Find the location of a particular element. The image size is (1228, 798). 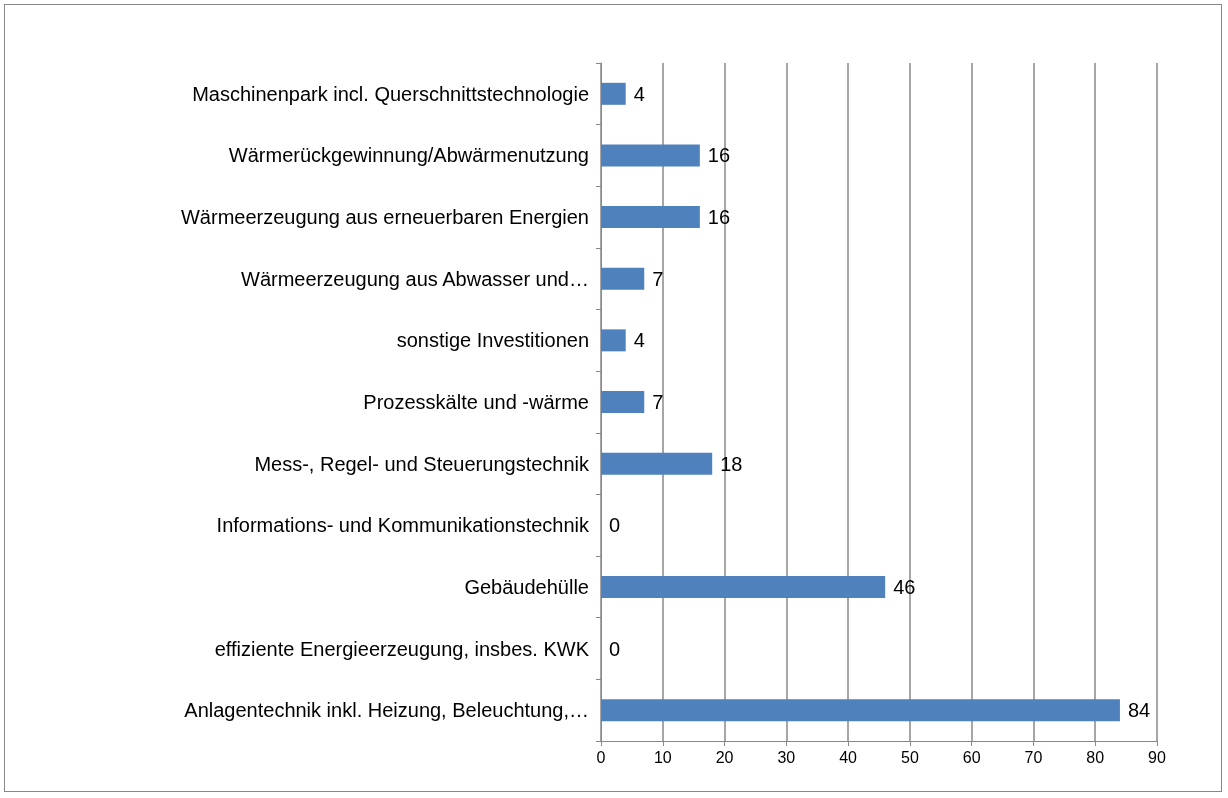

y-tick-label: Mess-, Regel- und Steuerungstechnik is located at coordinates (422, 463).